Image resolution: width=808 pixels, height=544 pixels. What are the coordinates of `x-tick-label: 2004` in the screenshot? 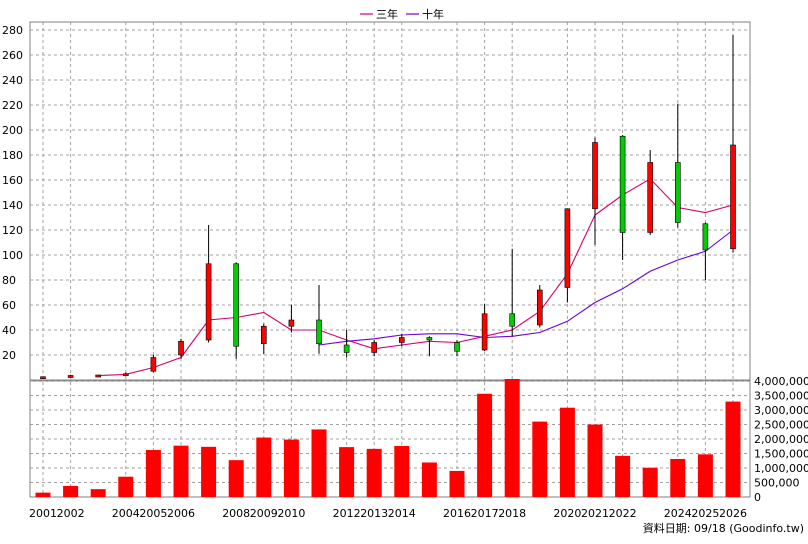 It's located at (126, 513).